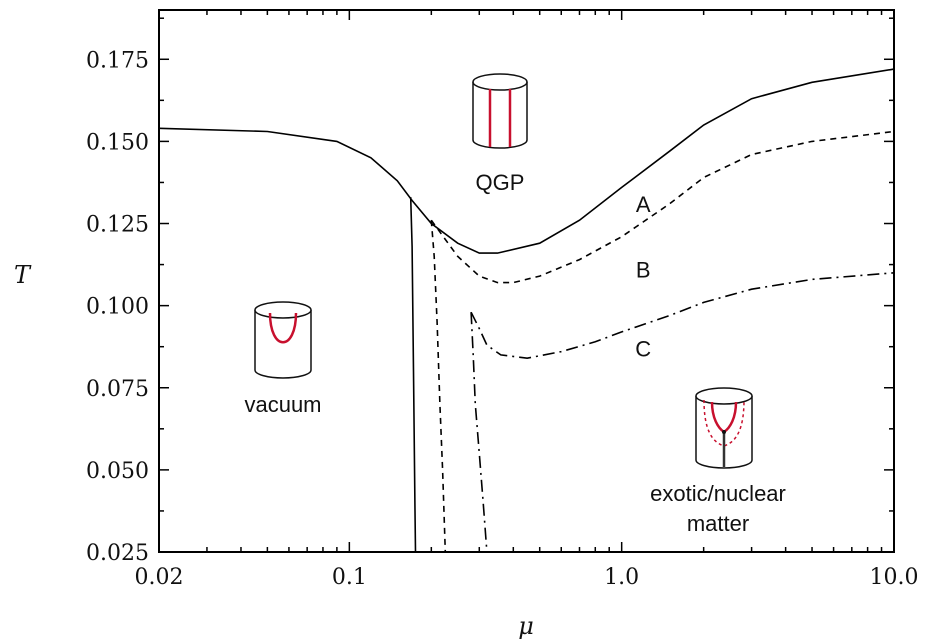 The height and width of the screenshot is (643, 930). I want to click on y-tick-label: 0.175, so click(117, 60).